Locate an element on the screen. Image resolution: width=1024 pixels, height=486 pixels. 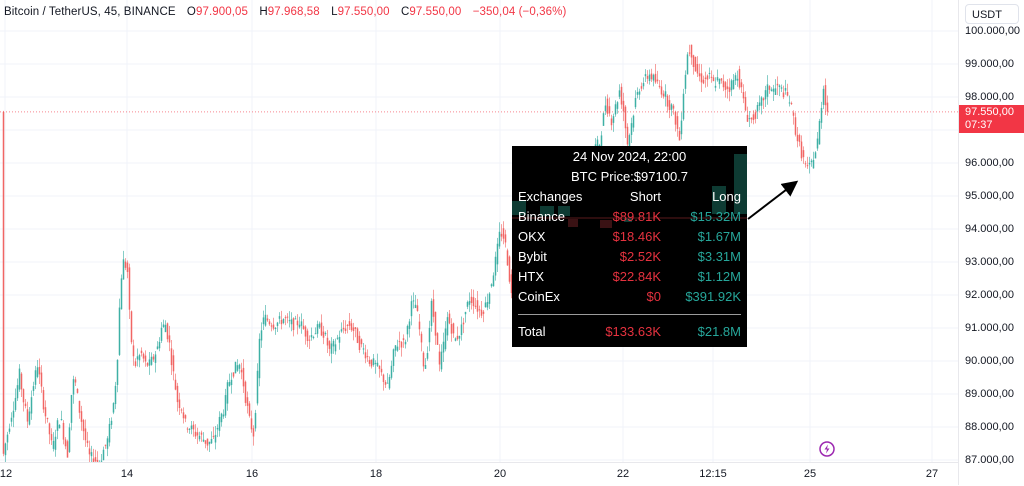
price-tick-label: 98.000,00 is located at coordinates (989, 97).